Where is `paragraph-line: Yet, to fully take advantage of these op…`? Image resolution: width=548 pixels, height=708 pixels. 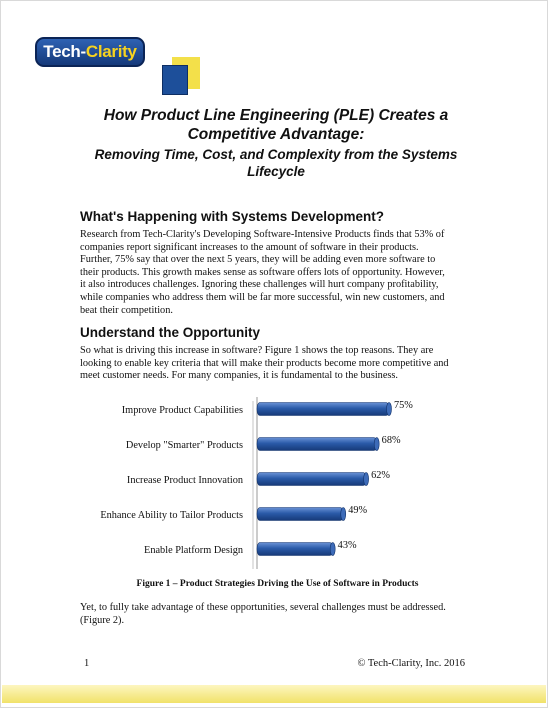 paragraph-line: Yet, to fully take advantage of these op… is located at coordinates (263, 607).